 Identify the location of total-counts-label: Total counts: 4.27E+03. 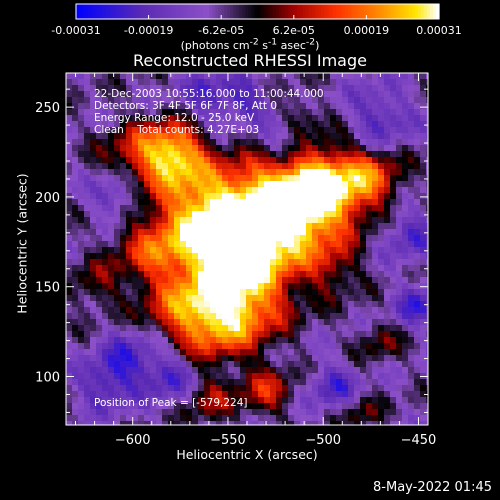
(198, 130).